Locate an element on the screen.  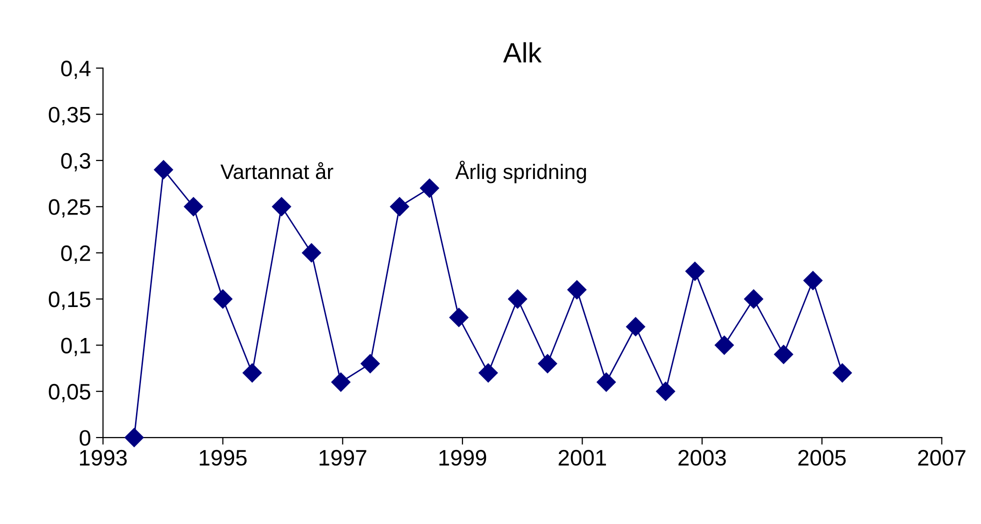
x-tick-label: 2001 is located at coordinates (582, 458).